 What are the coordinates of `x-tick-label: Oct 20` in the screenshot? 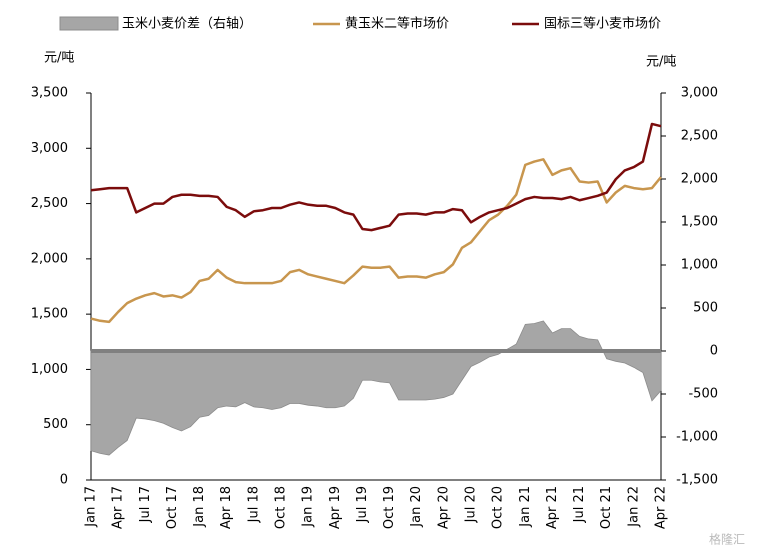 It's located at (498, 507).